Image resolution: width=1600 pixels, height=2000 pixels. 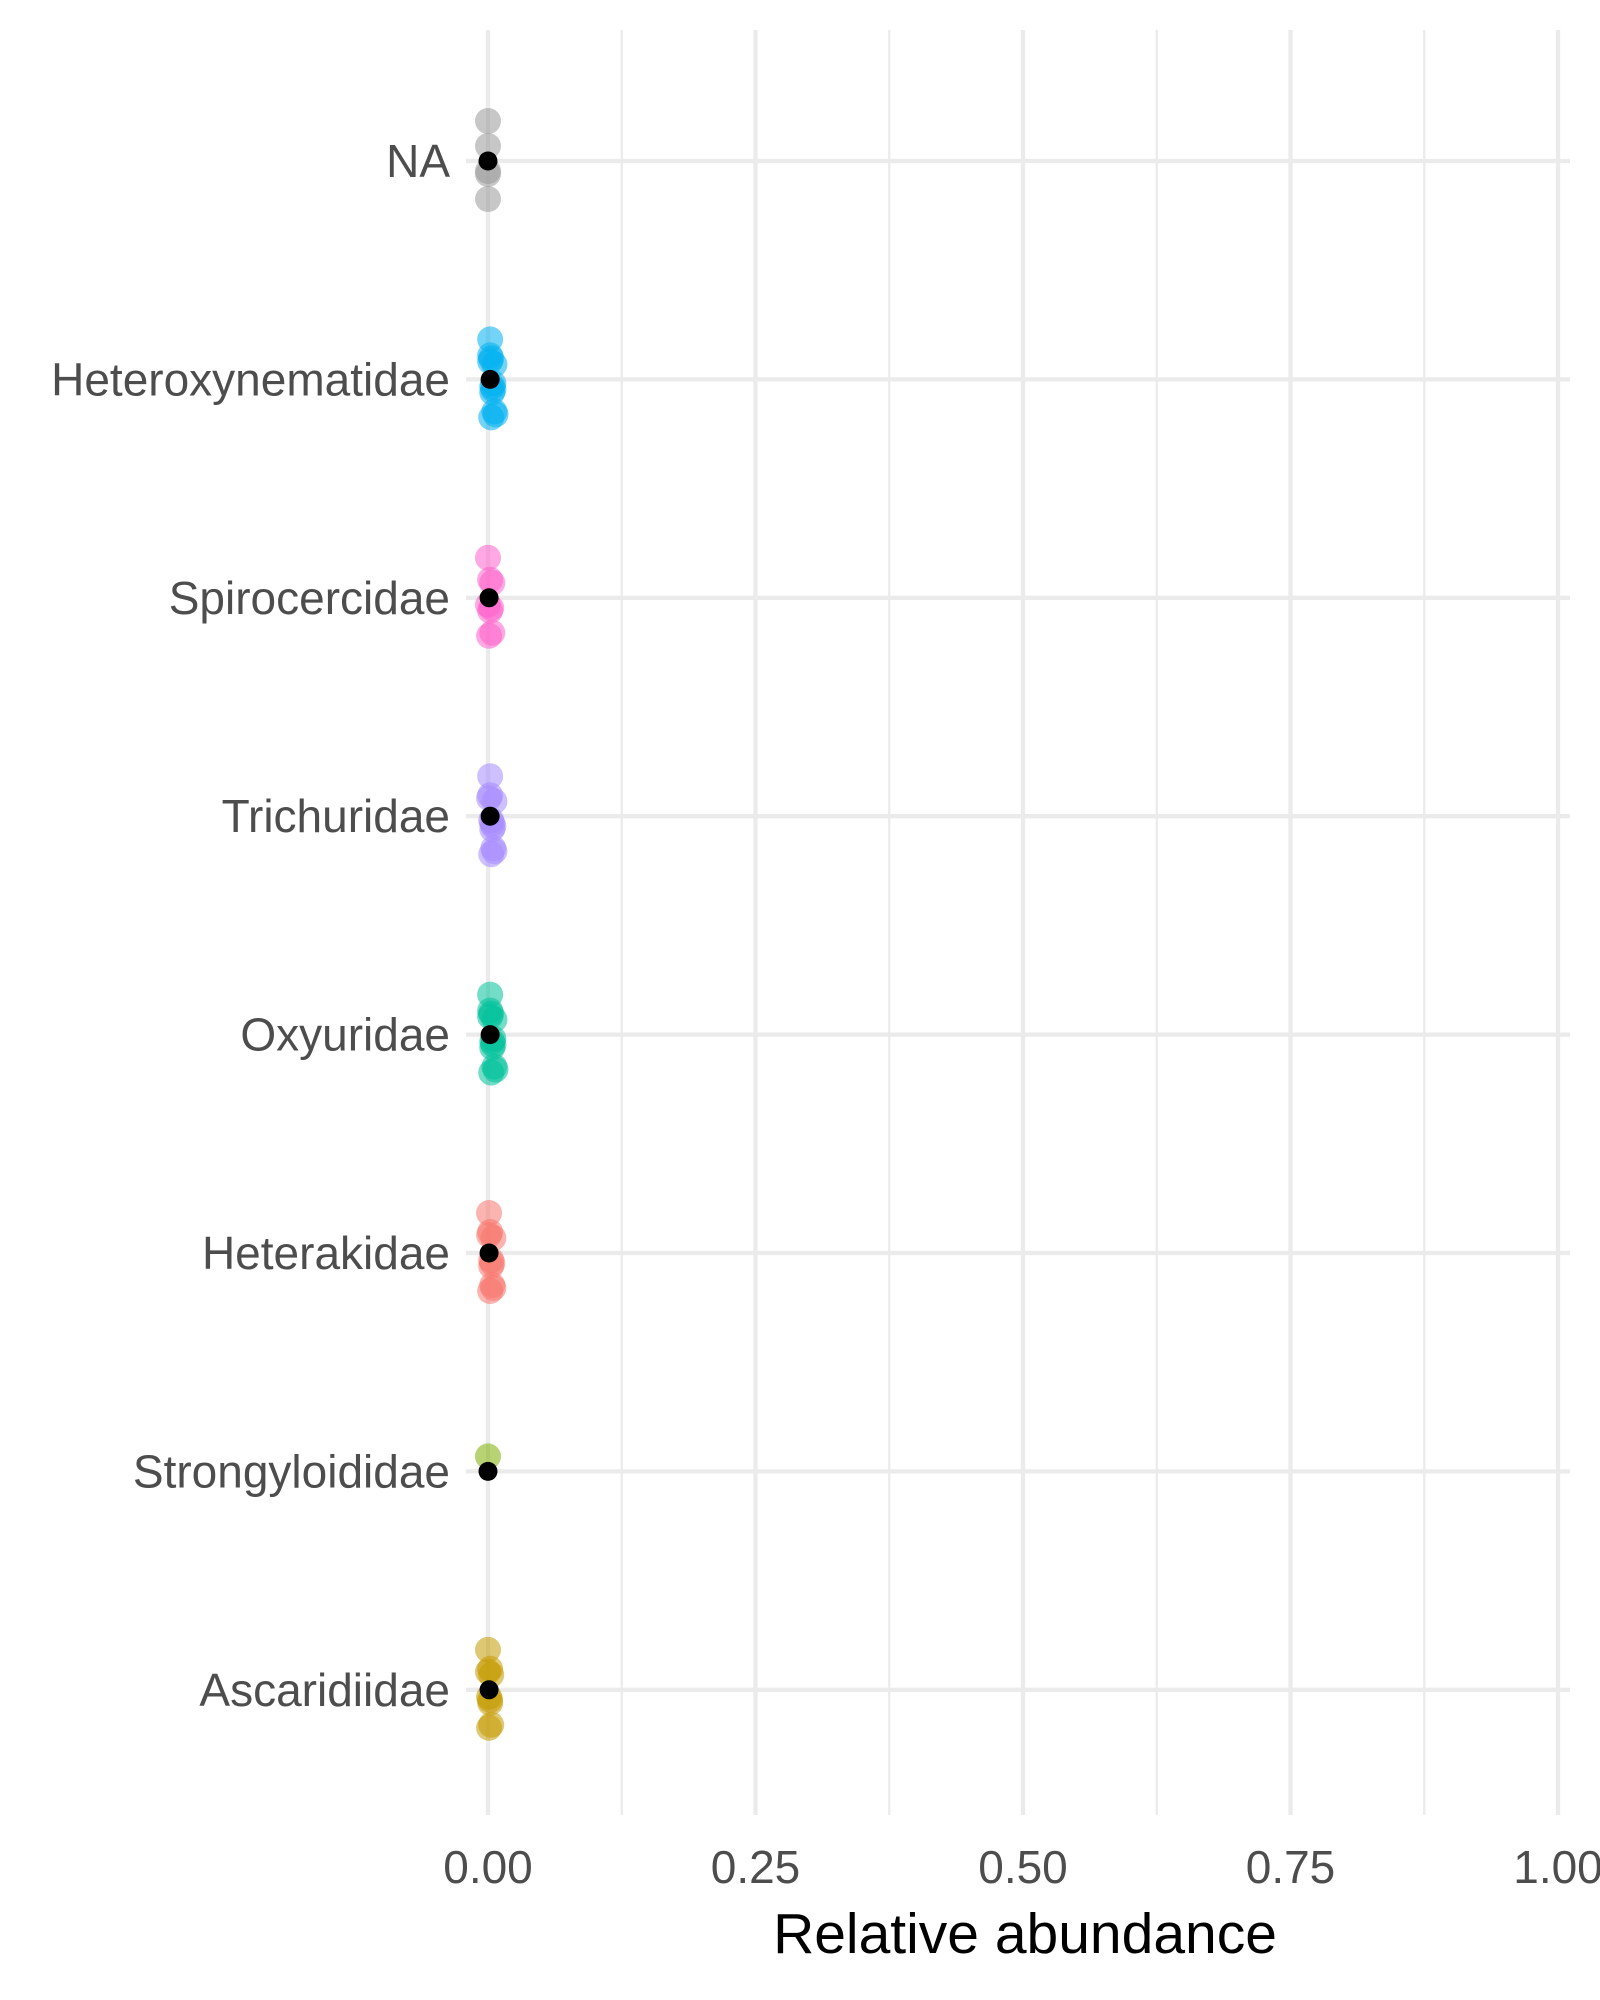 I want to click on category-label: NA, so click(x=418, y=161).